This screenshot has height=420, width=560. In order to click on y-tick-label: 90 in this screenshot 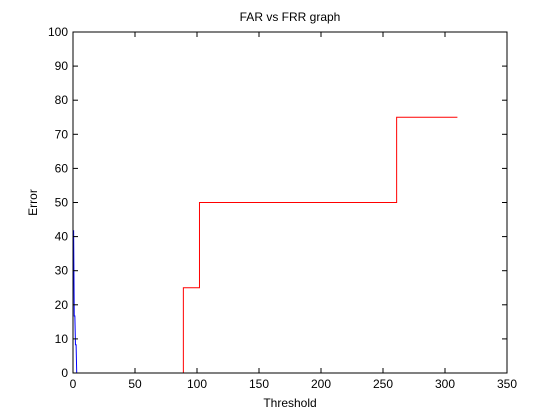, I will do `click(62, 66)`.